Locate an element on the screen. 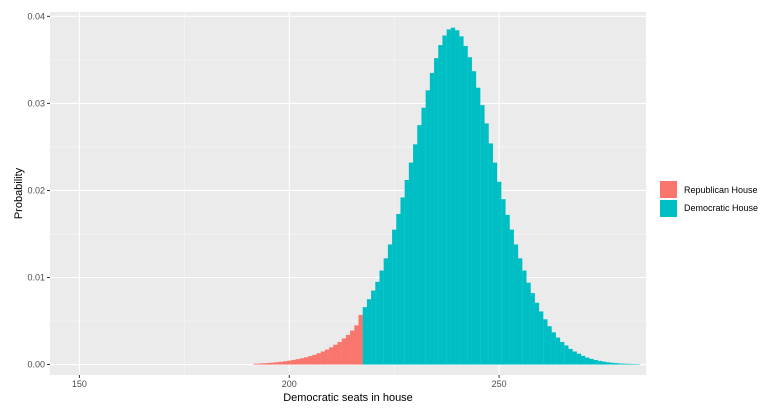  y-tick-label: 0.04 is located at coordinates (36, 16).